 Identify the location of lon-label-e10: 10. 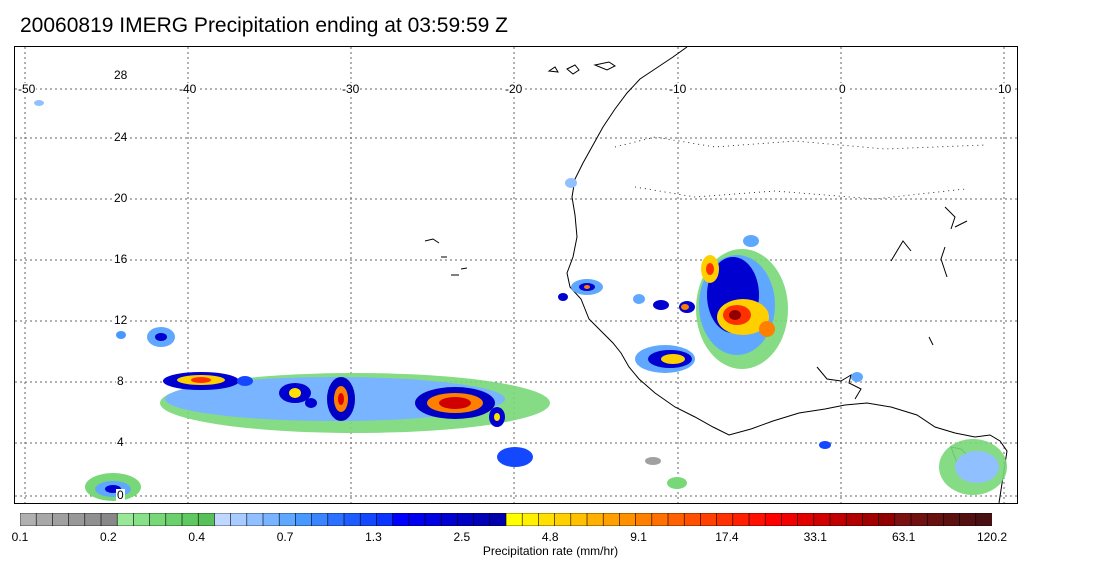
(1005, 89).